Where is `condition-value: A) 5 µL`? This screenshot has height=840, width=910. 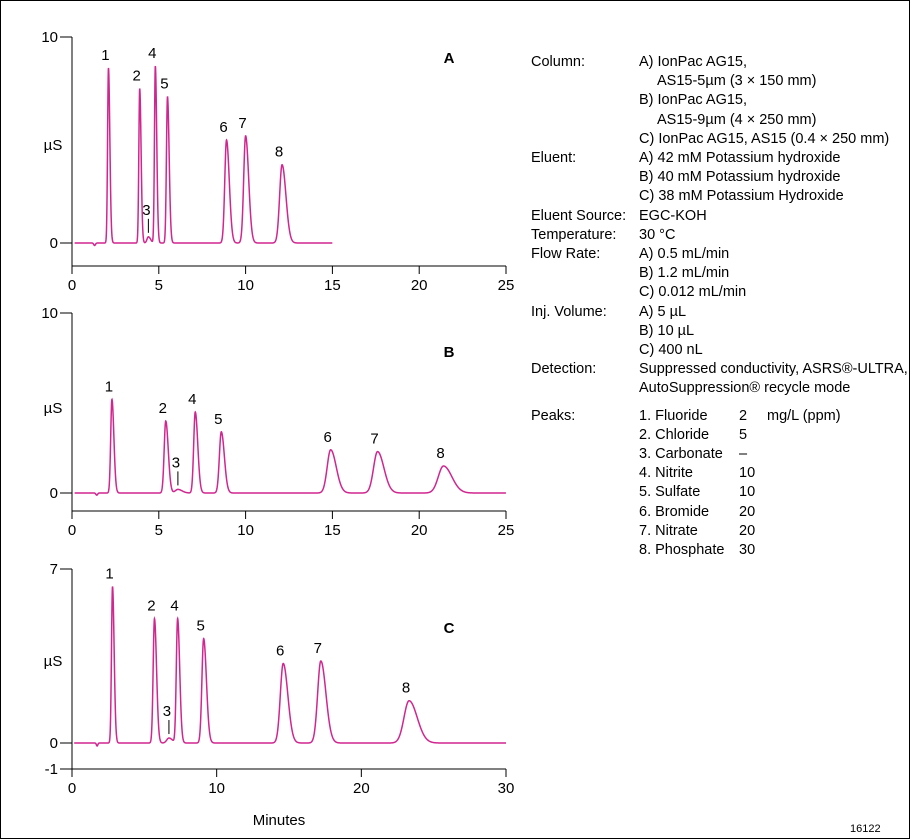 condition-value: A) 5 µL is located at coordinates (663, 311).